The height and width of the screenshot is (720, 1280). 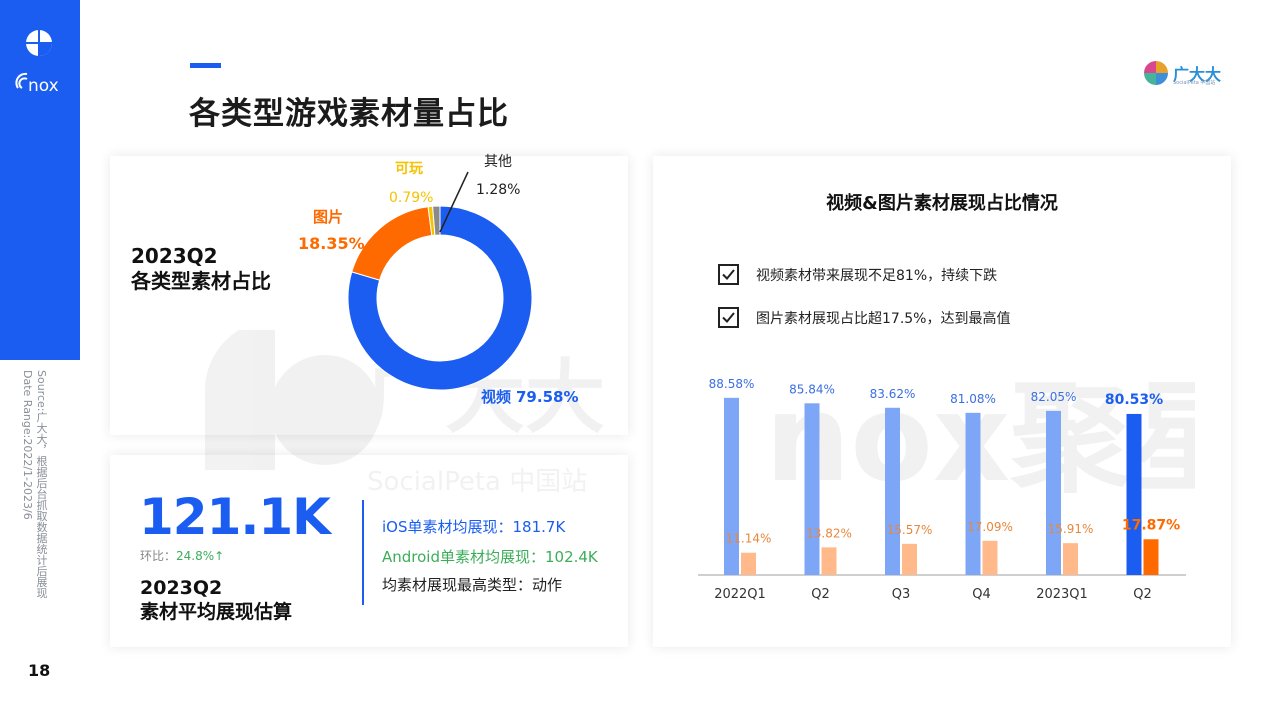 I want to click on side-rail: nox, so click(x=40, y=180).